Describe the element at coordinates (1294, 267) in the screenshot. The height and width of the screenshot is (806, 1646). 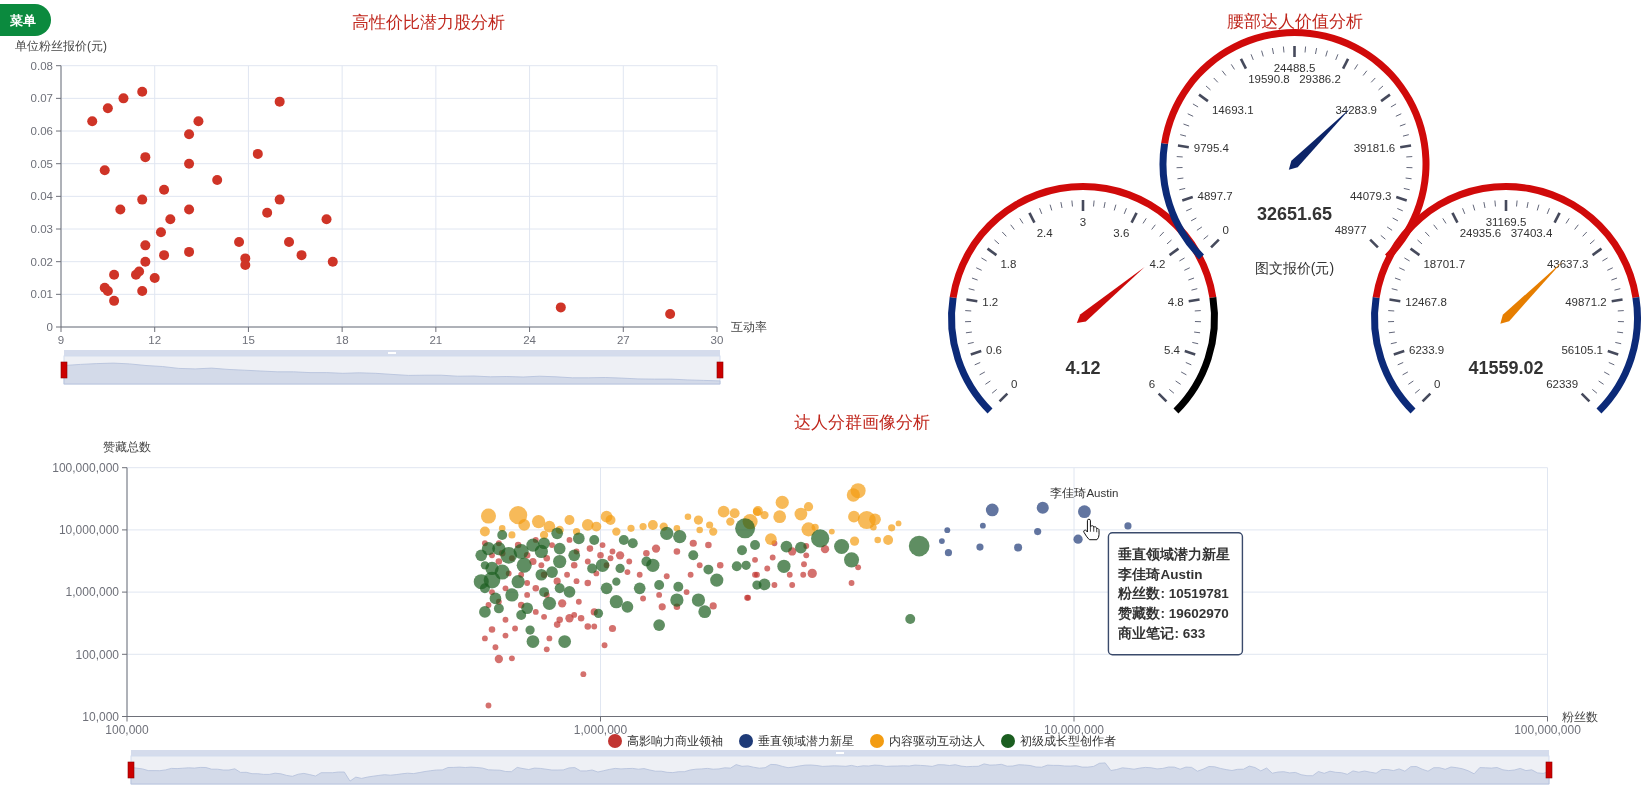
I see `text: 图文报价(元)` at that location.